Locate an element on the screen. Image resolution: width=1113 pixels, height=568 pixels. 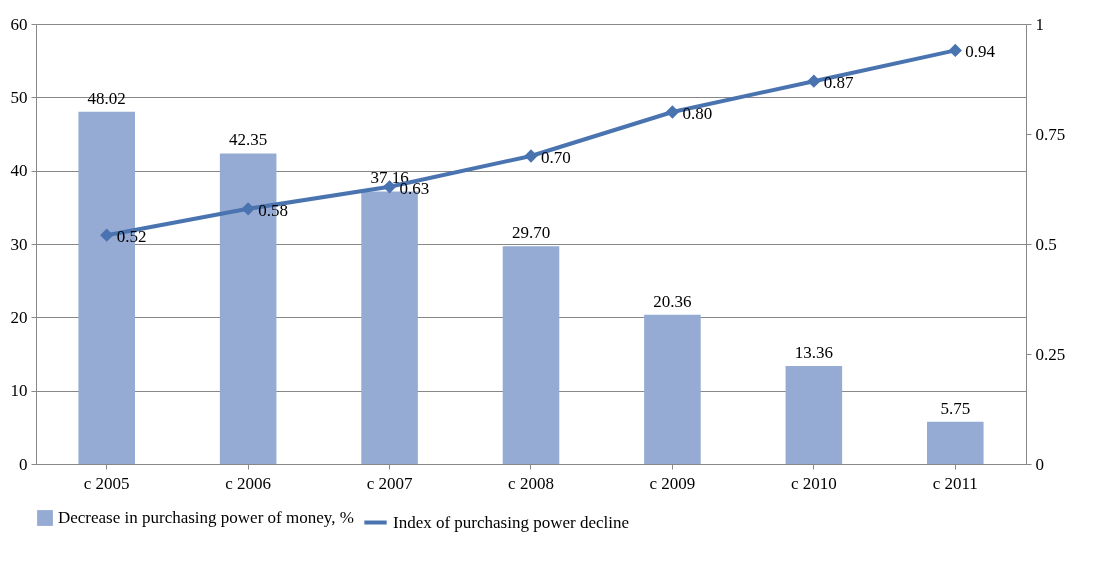
x-tick-label: c 2009 is located at coordinates (672, 483).